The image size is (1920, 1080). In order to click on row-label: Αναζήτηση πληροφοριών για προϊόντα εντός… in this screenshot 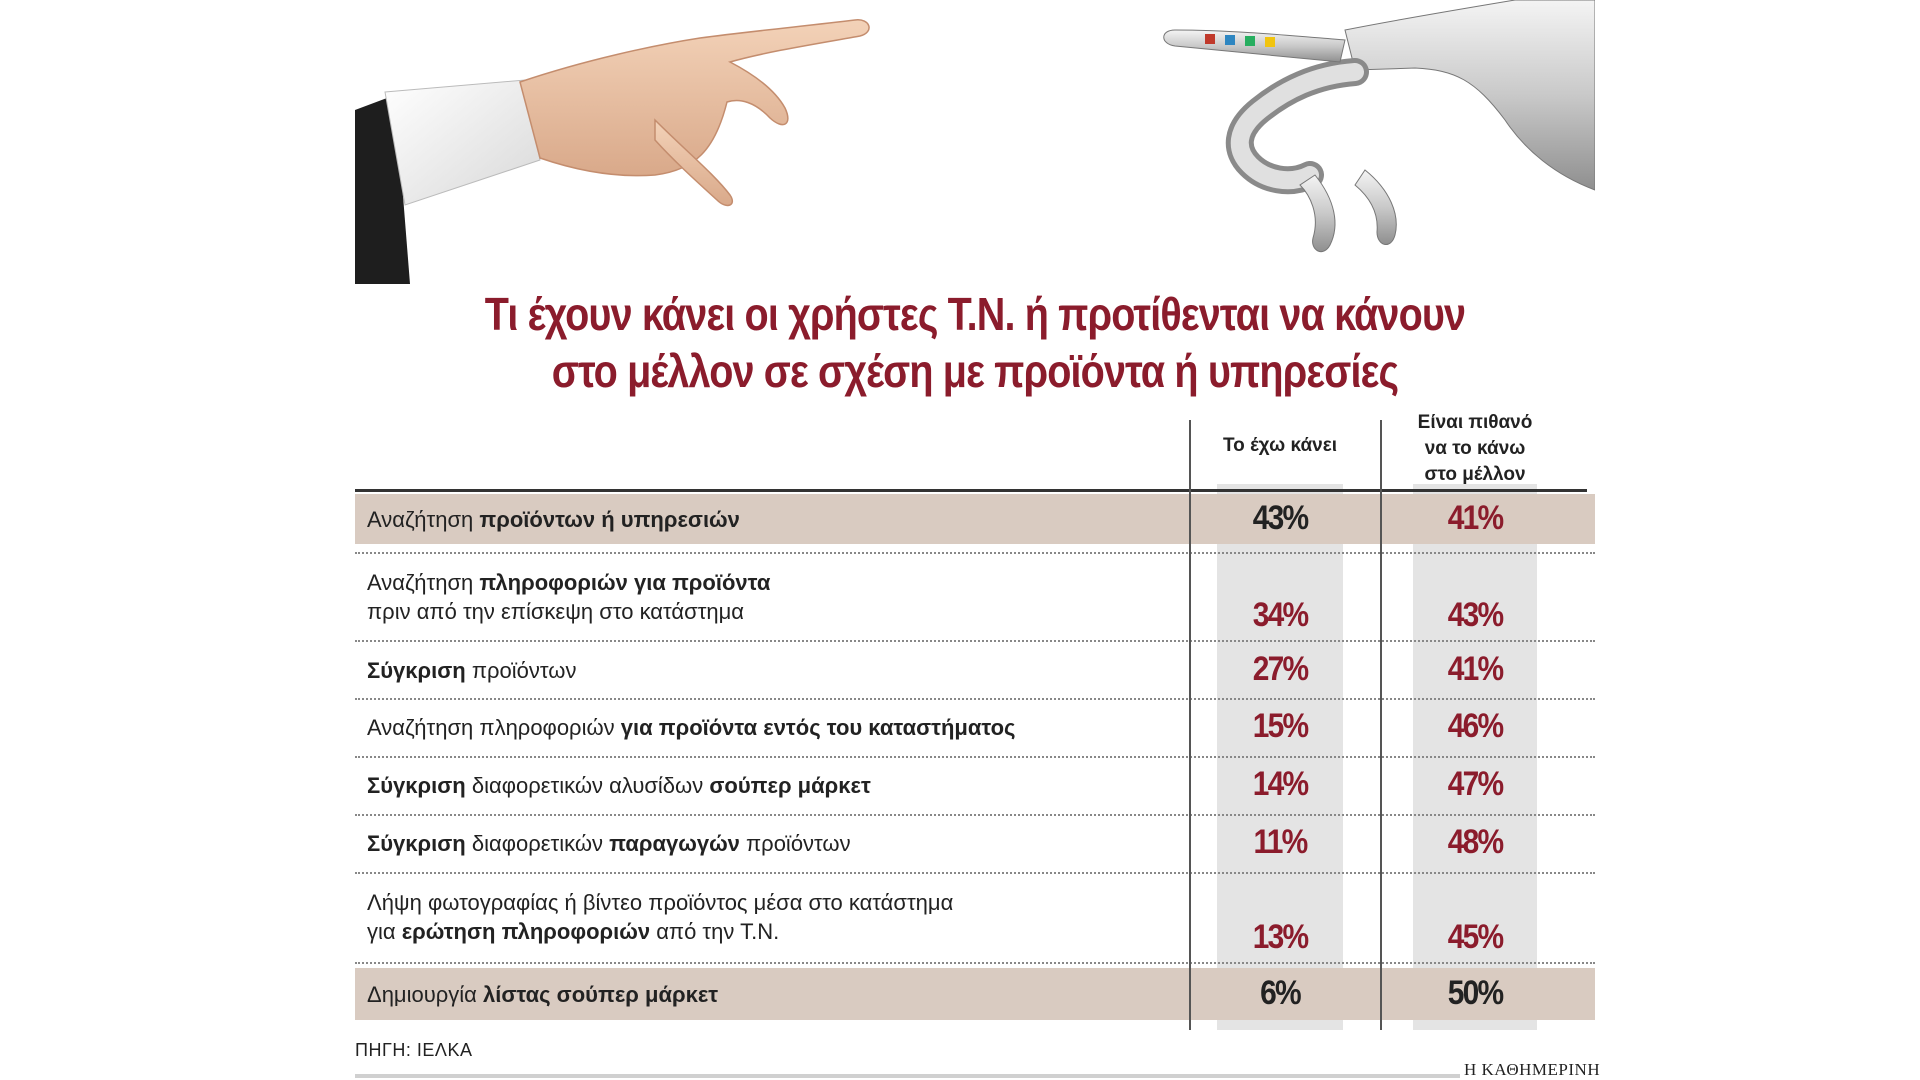, I will do `click(691, 727)`.